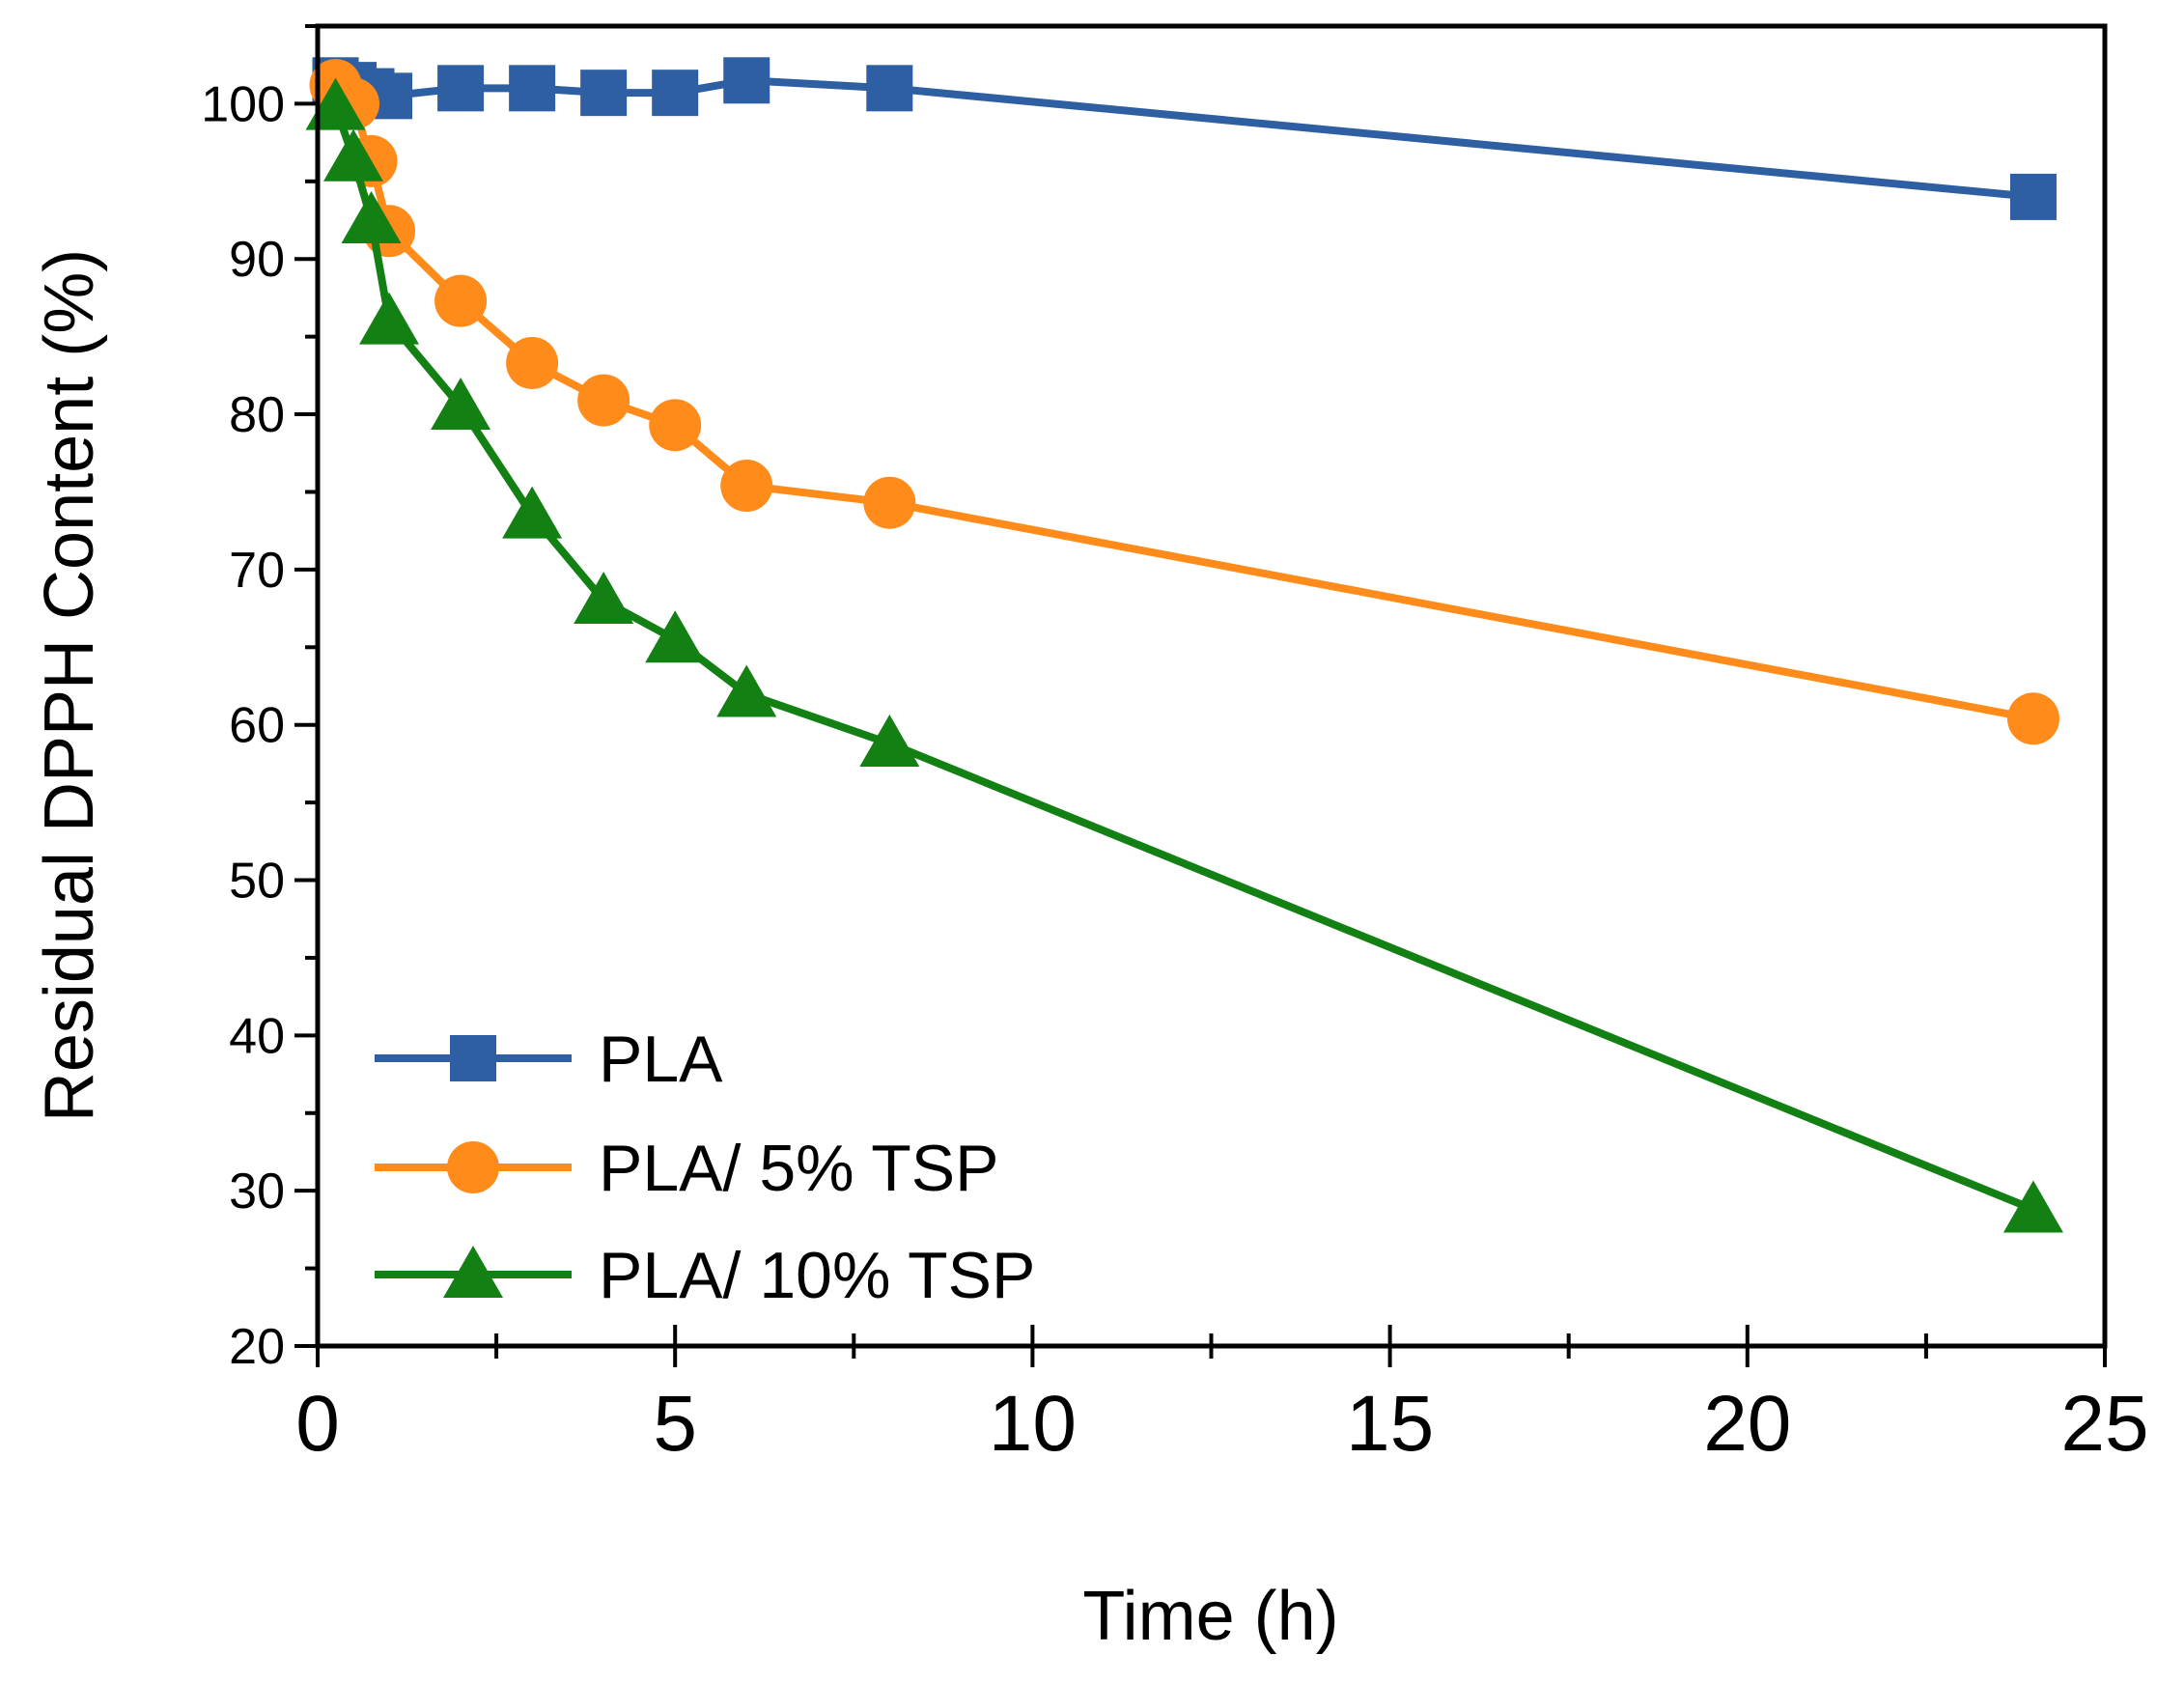  I want to click on legend-item: PLA, so click(549, 1059).